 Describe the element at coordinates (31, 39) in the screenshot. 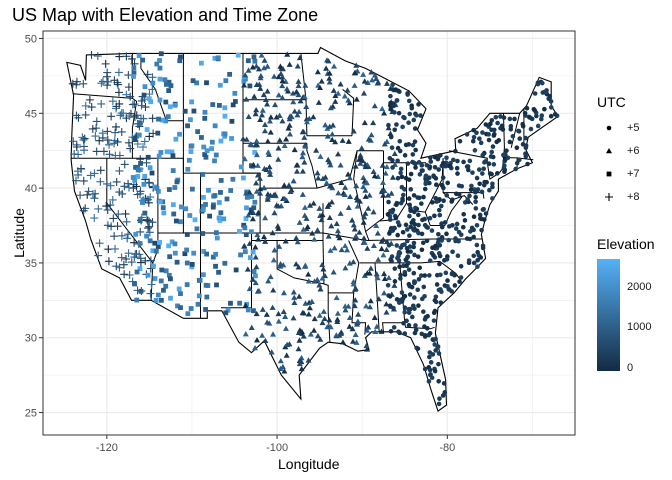

I see `y-tick-label: 50` at that location.